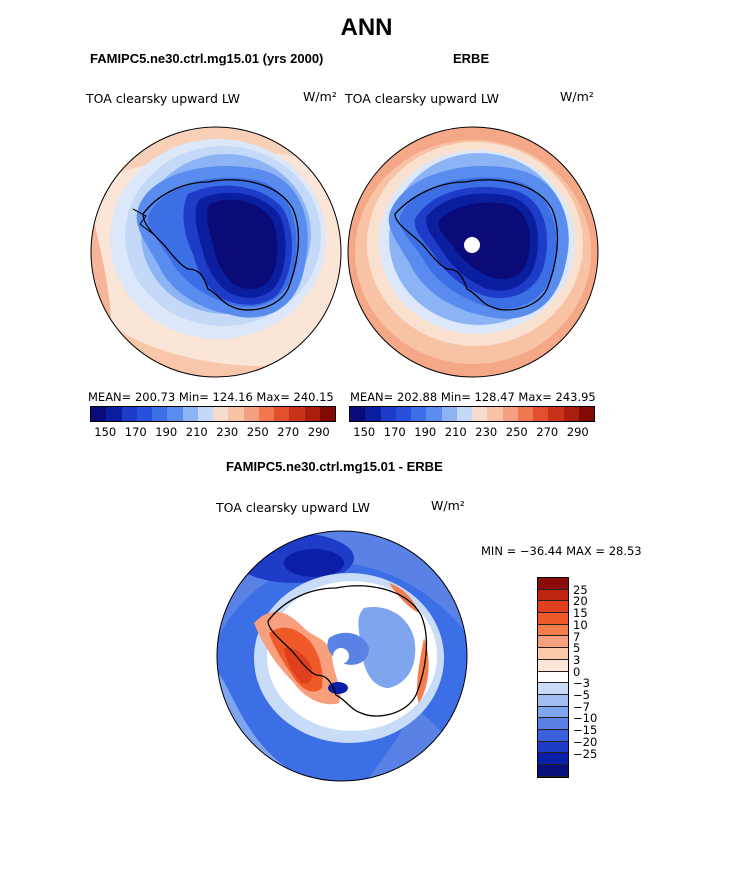  I want to click on colorbar-tick-label: −7, so click(581, 706).